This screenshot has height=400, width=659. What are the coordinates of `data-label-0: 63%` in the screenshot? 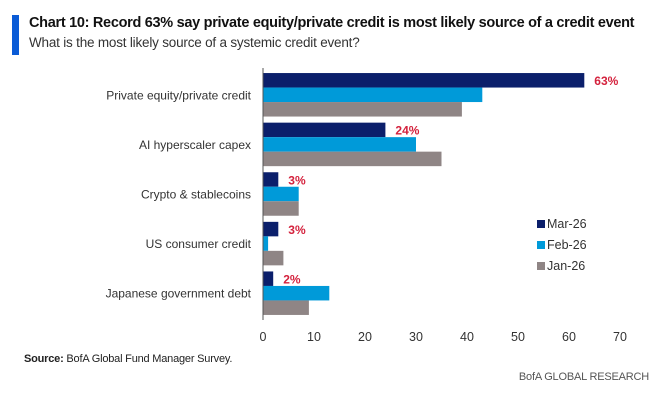 It's located at (606, 81).